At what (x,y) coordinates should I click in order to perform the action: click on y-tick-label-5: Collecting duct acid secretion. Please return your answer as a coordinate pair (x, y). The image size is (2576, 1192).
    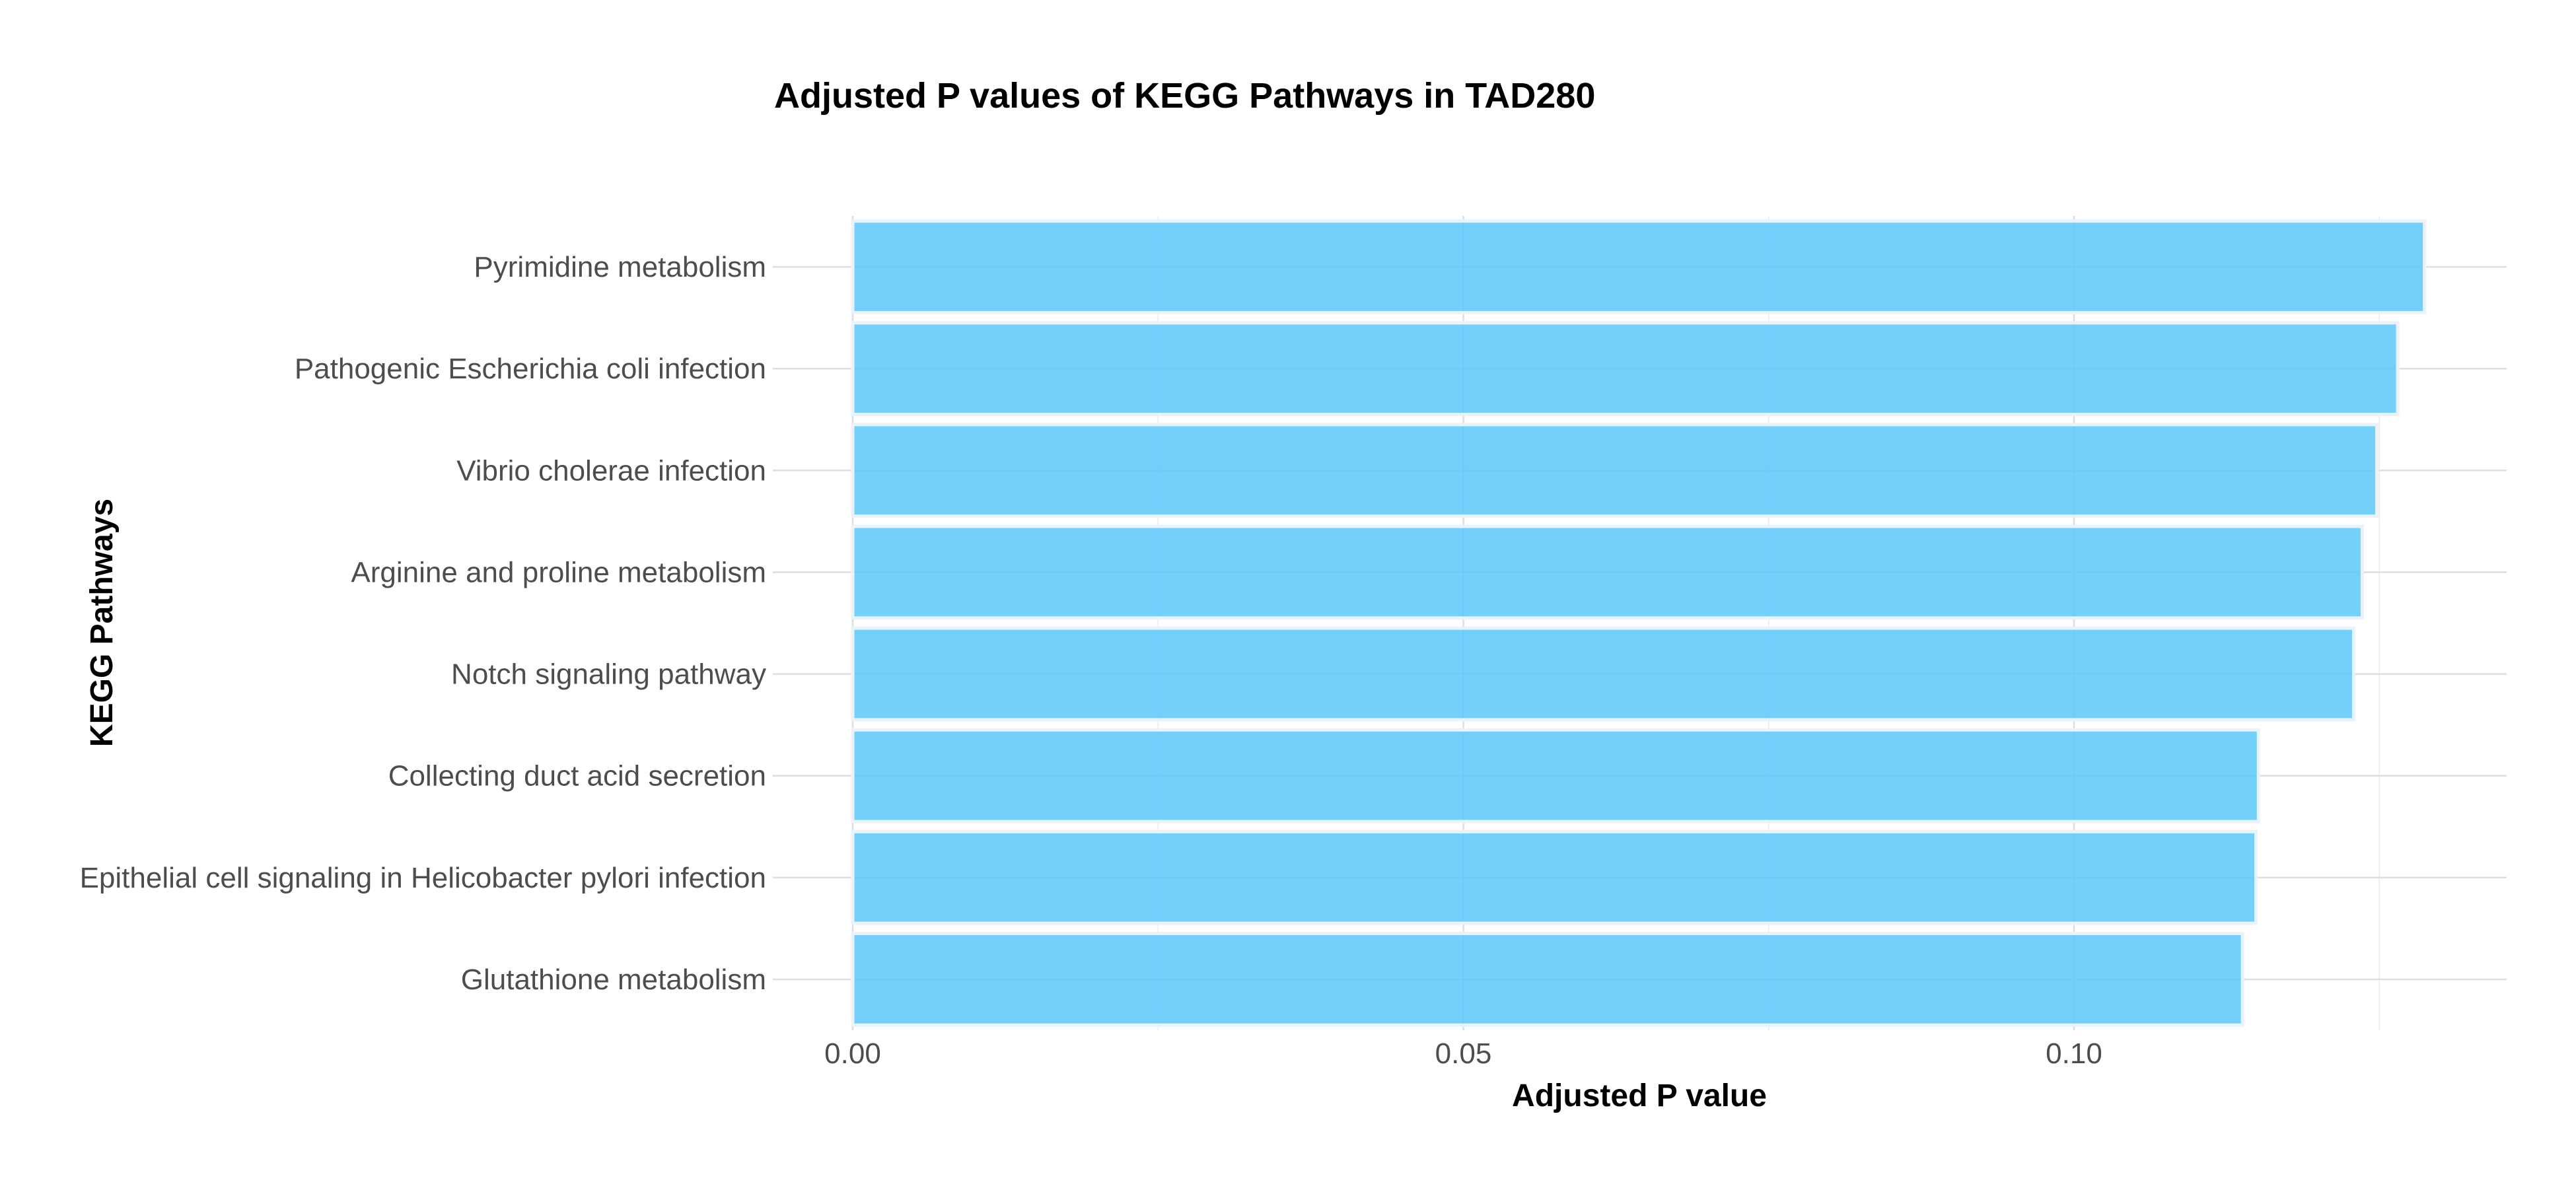
    Looking at the image, I should click on (577, 776).